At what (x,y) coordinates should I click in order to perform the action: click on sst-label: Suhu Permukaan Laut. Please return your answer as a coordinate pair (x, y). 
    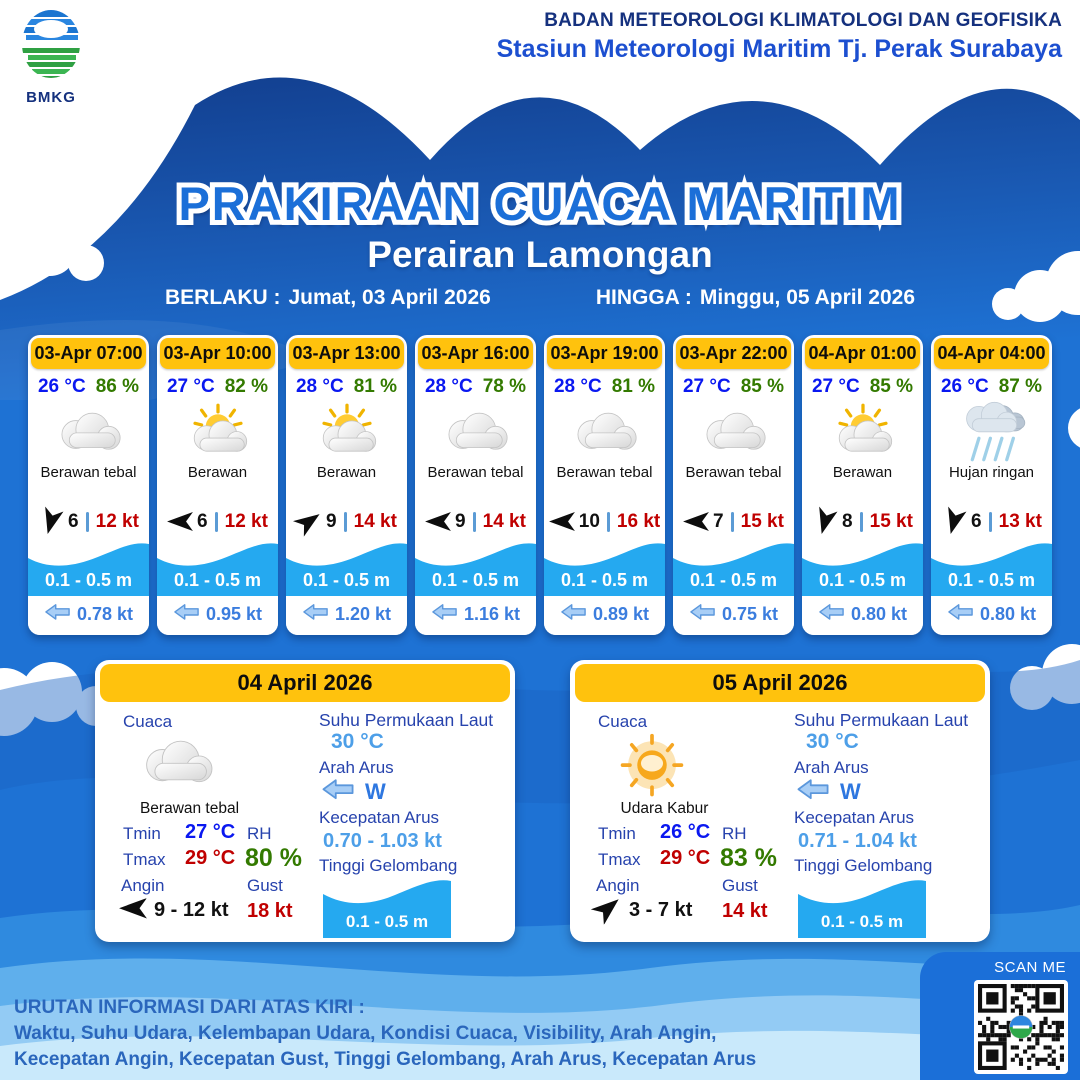
    Looking at the image, I should click on (406, 720).